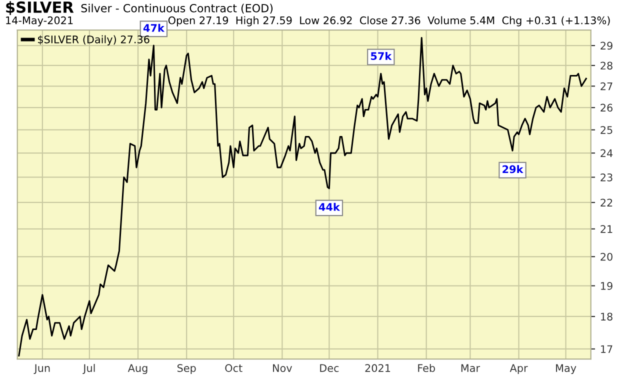 This screenshot has height=376, width=620. I want to click on y-tick-label: 24, so click(606, 153).